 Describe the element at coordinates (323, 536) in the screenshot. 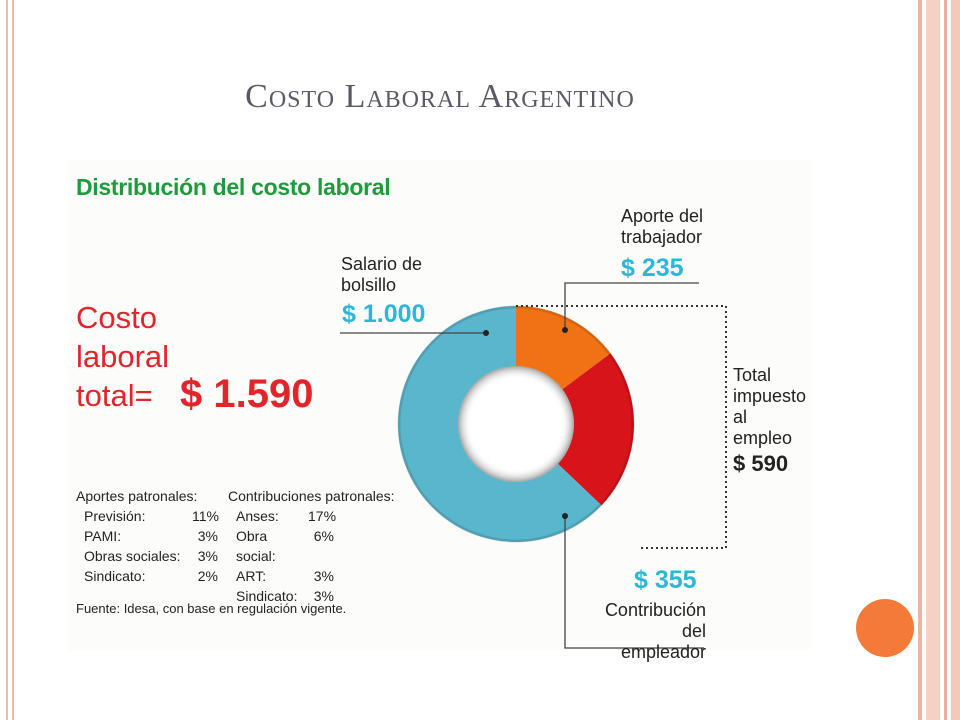

I see `contribucion-item-pct: 6%` at that location.